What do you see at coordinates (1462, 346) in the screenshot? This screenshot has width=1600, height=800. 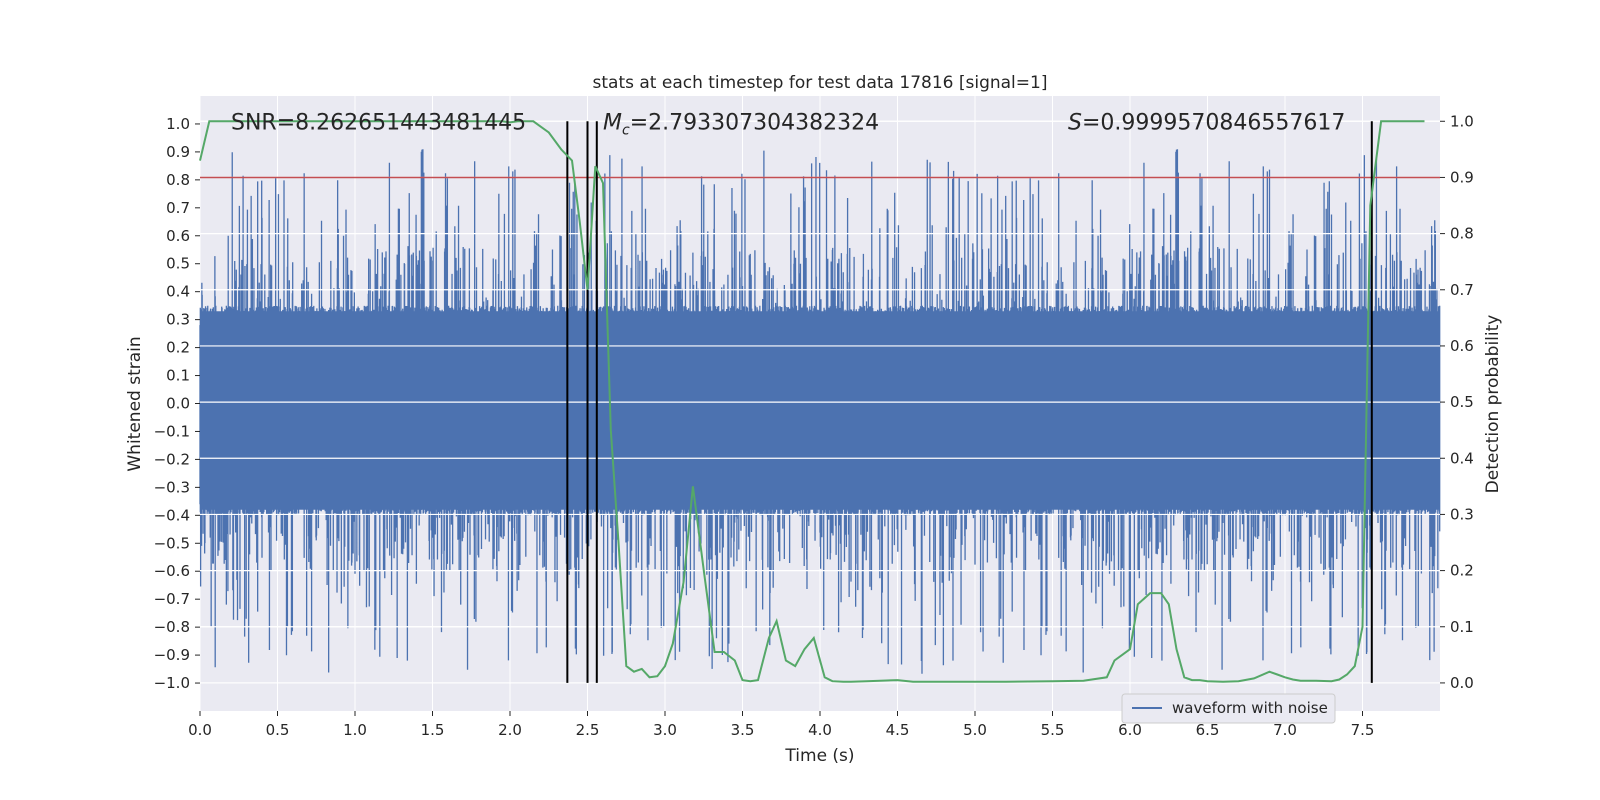 I see `y2-tick-label: 0.6` at bounding box center [1462, 346].